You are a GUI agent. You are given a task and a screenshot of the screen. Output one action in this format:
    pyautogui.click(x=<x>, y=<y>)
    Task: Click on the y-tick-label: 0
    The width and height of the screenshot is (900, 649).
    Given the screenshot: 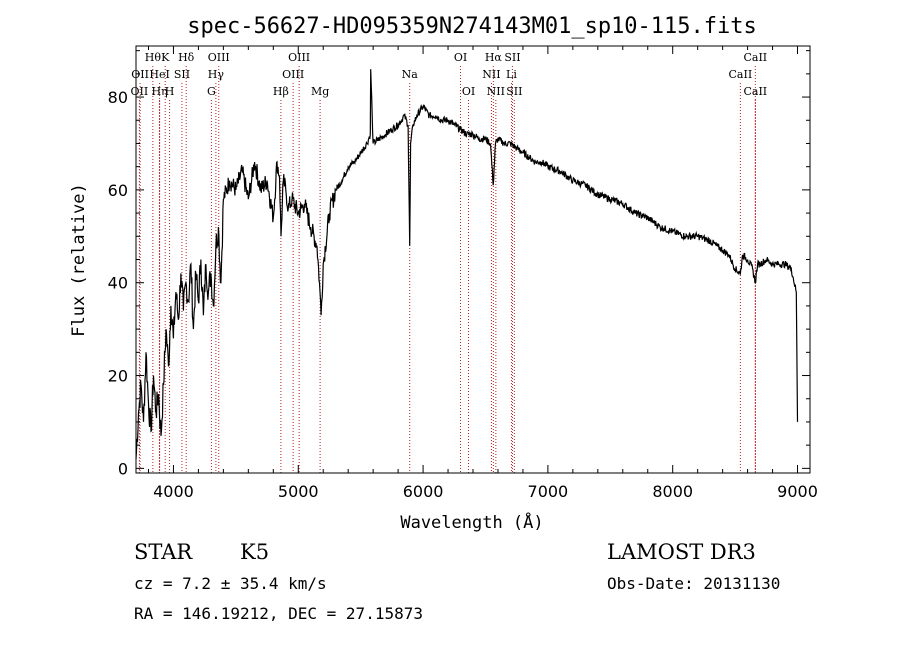 What is the action you would take?
    pyautogui.click(x=123, y=468)
    